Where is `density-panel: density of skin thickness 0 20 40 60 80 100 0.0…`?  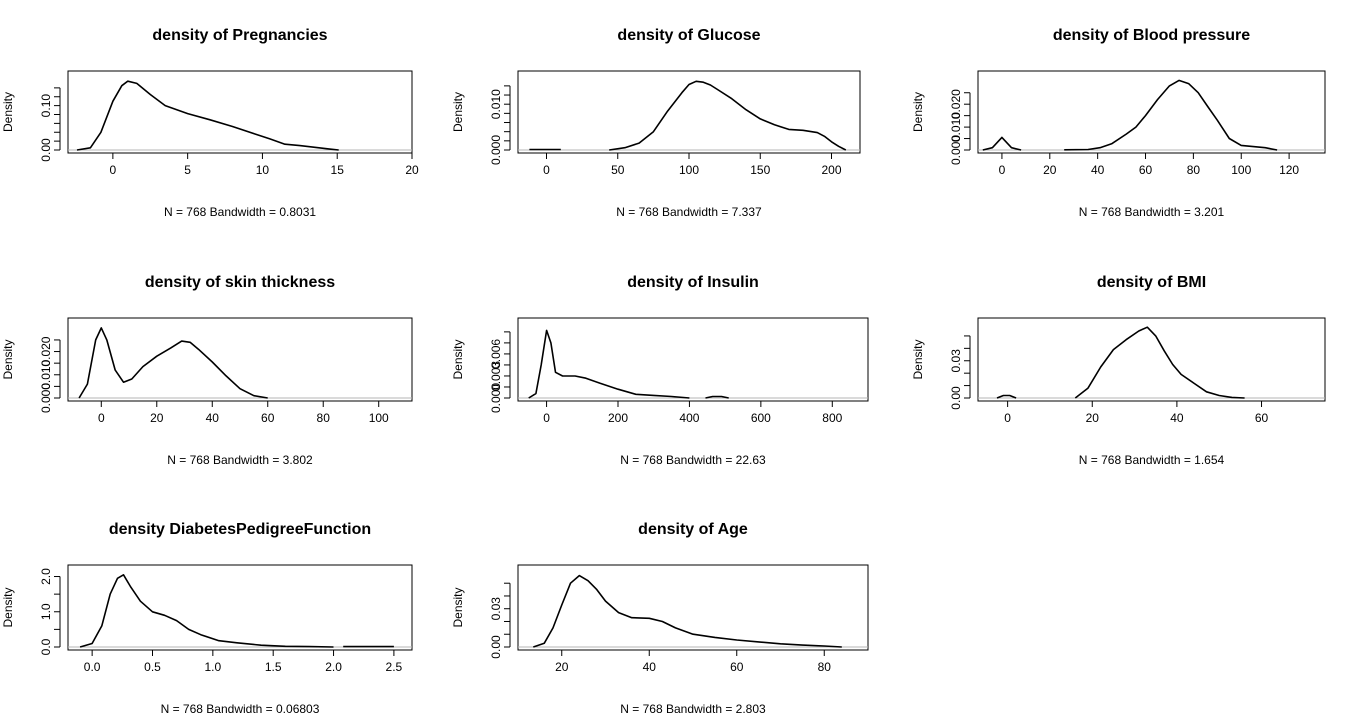
density-panel: density of skin thickness 0 20 40 60 80 100 0.0… is located at coordinates (207, 370).